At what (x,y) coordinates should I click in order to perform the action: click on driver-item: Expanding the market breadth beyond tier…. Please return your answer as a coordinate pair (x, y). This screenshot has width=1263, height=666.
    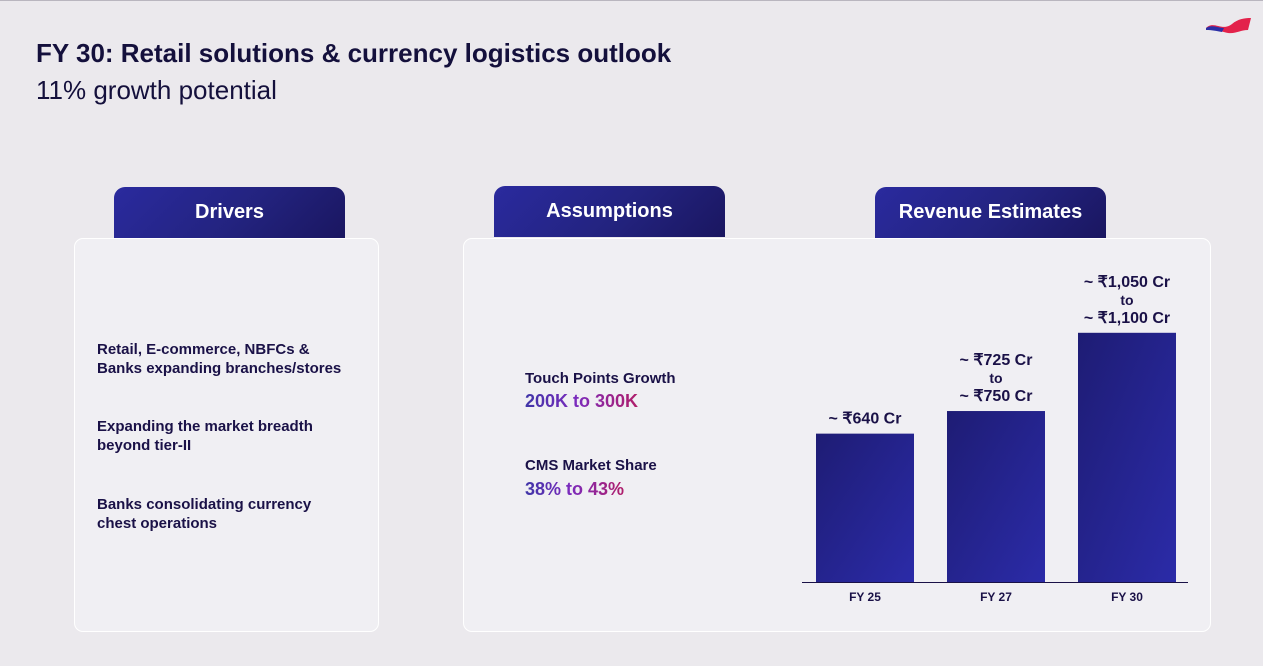
    Looking at the image, I should click on (237, 436).